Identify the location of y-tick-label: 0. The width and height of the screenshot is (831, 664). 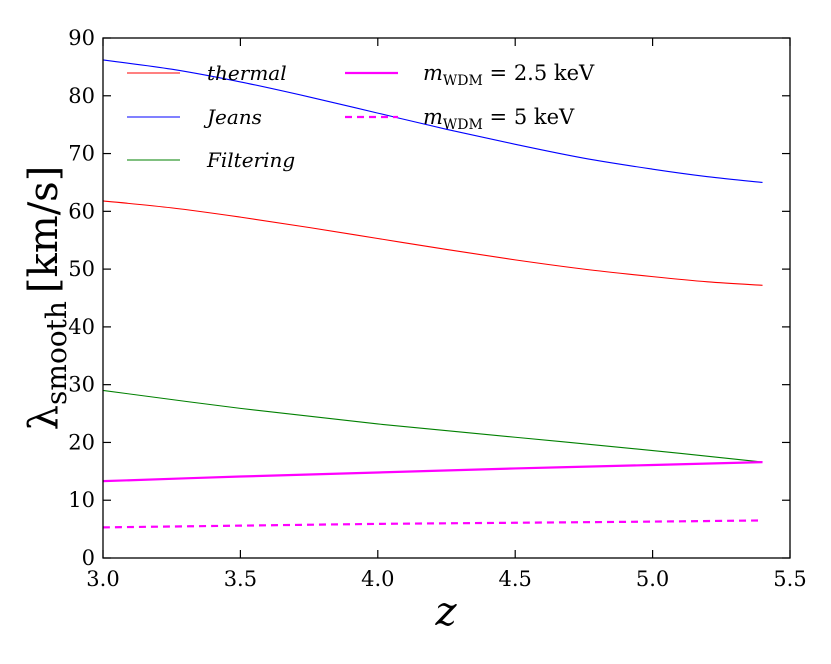
(88, 558).